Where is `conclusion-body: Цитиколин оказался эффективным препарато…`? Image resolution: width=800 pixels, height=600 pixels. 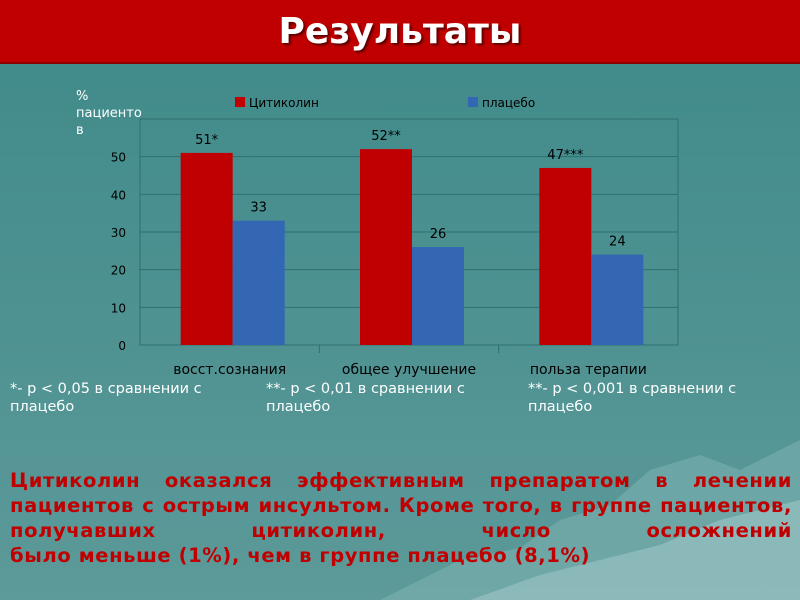
conclusion-body: Цитиколин оказался эффективным препарато… is located at coordinates (401, 505).